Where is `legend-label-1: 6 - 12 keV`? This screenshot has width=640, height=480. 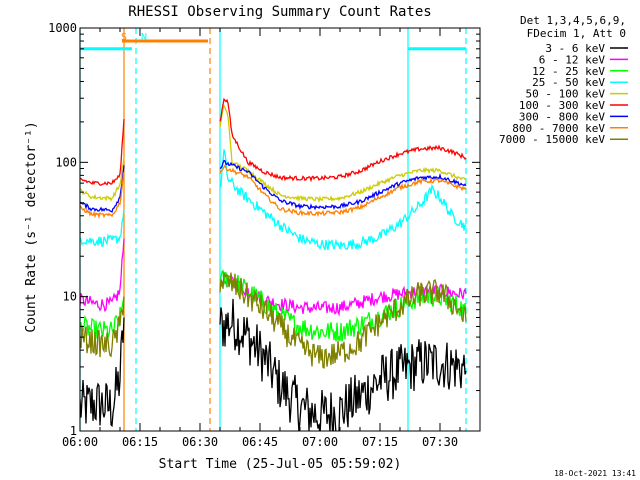
legend-label-1: 6 - 12 keV is located at coordinates (572, 59).